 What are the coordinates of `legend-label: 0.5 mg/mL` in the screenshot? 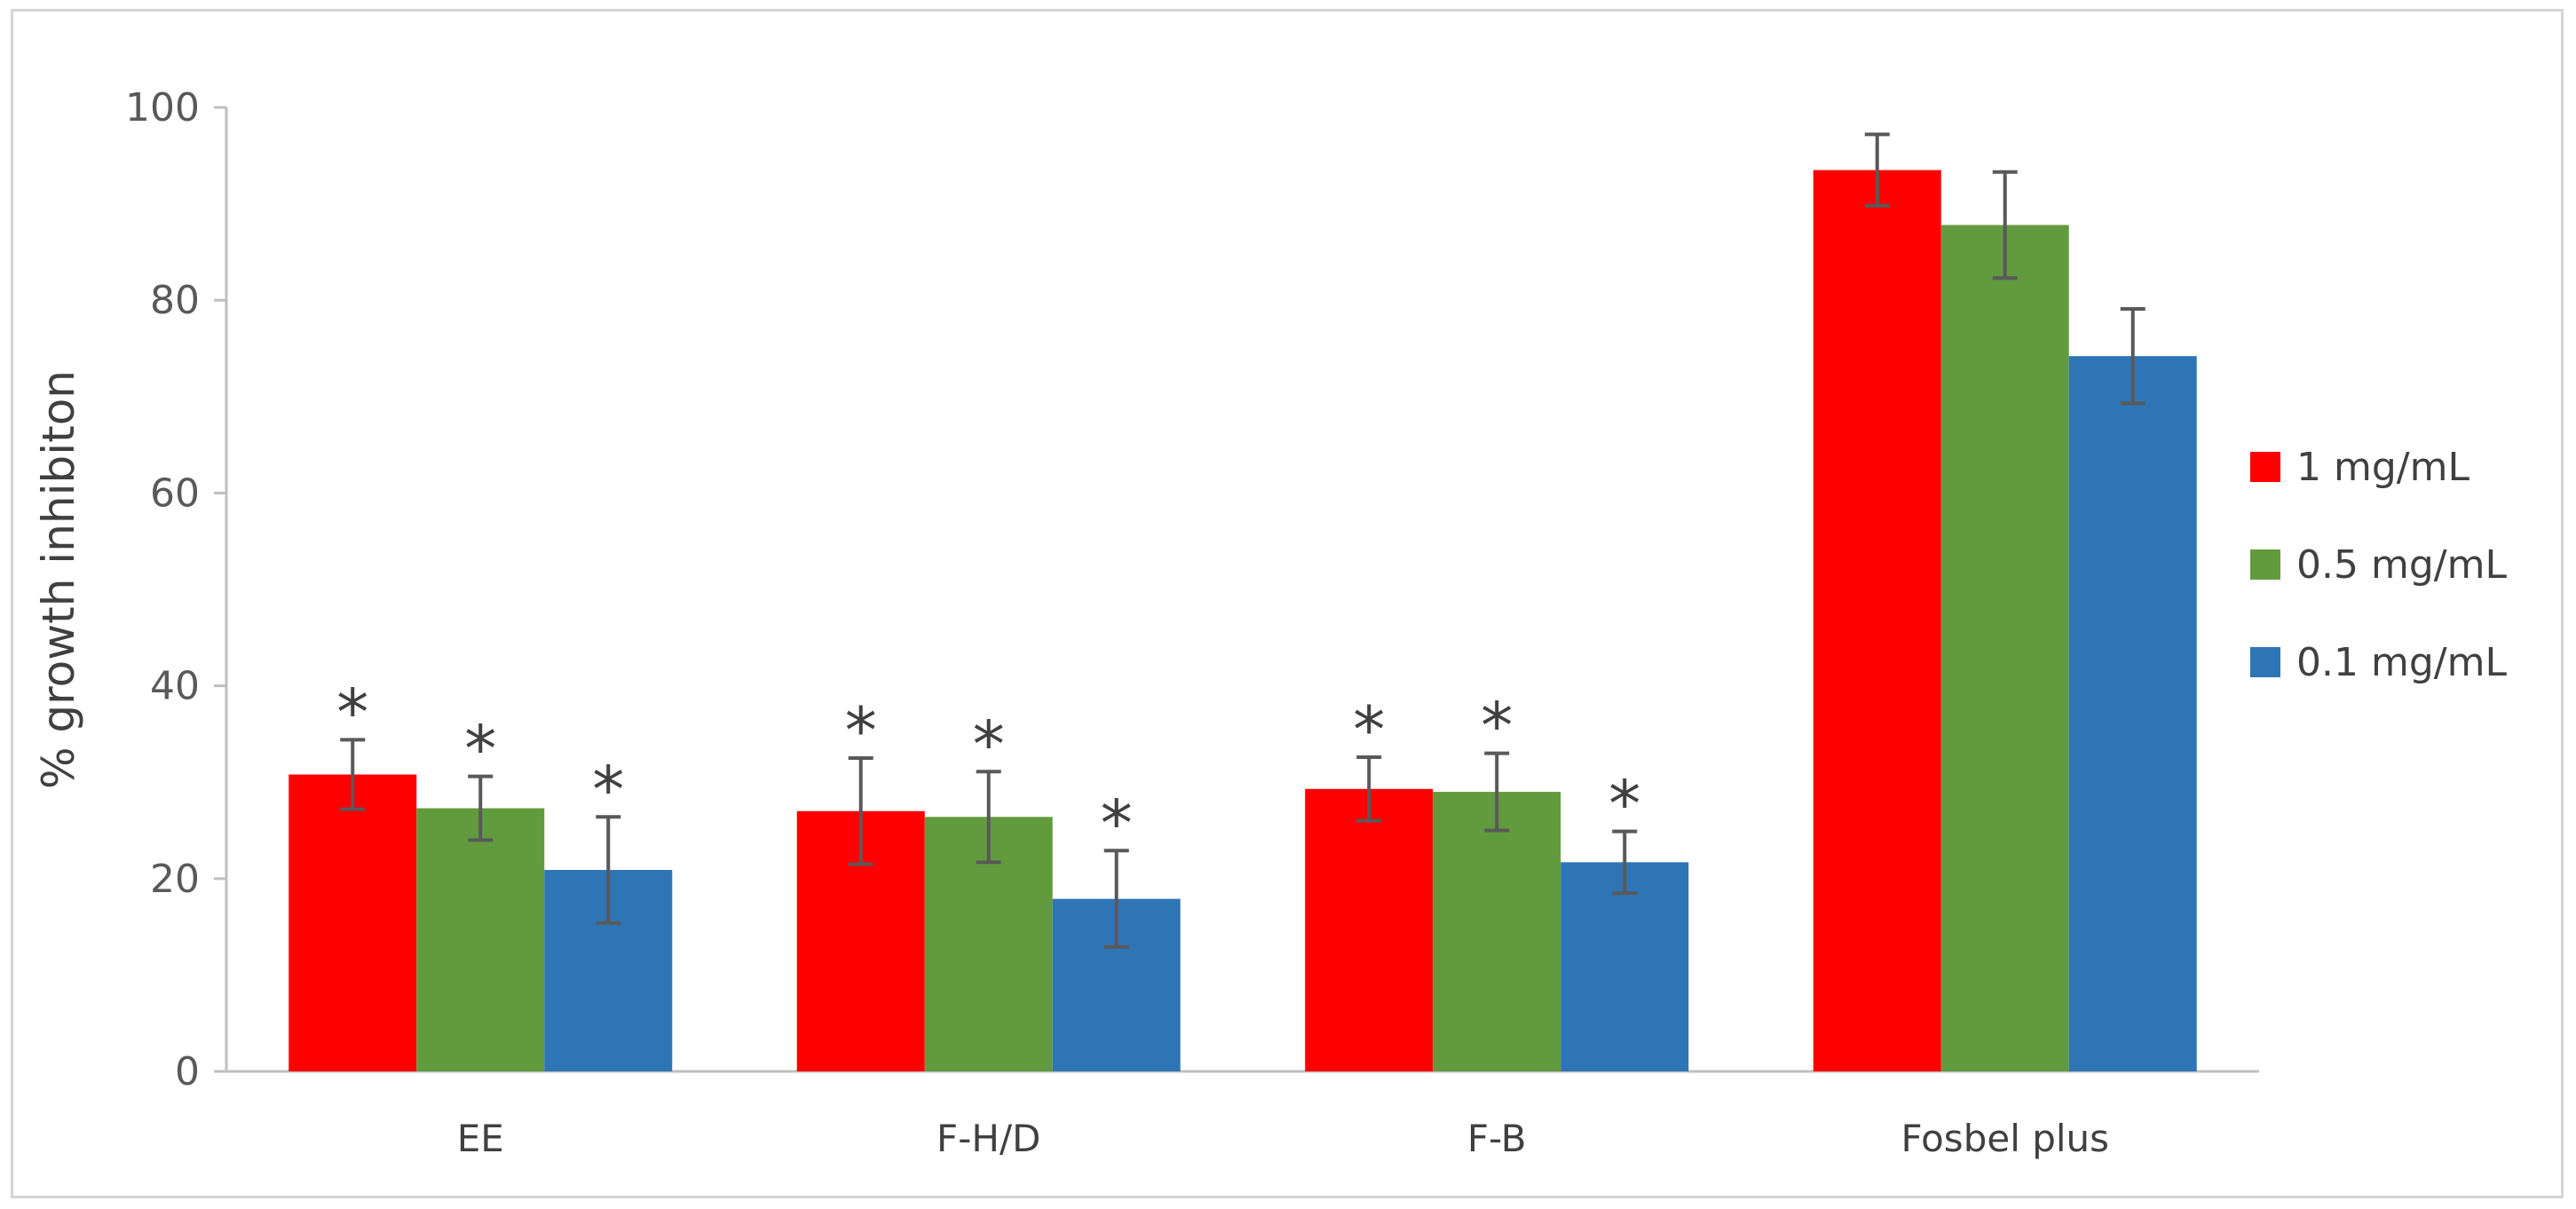 It's located at (2401, 565).